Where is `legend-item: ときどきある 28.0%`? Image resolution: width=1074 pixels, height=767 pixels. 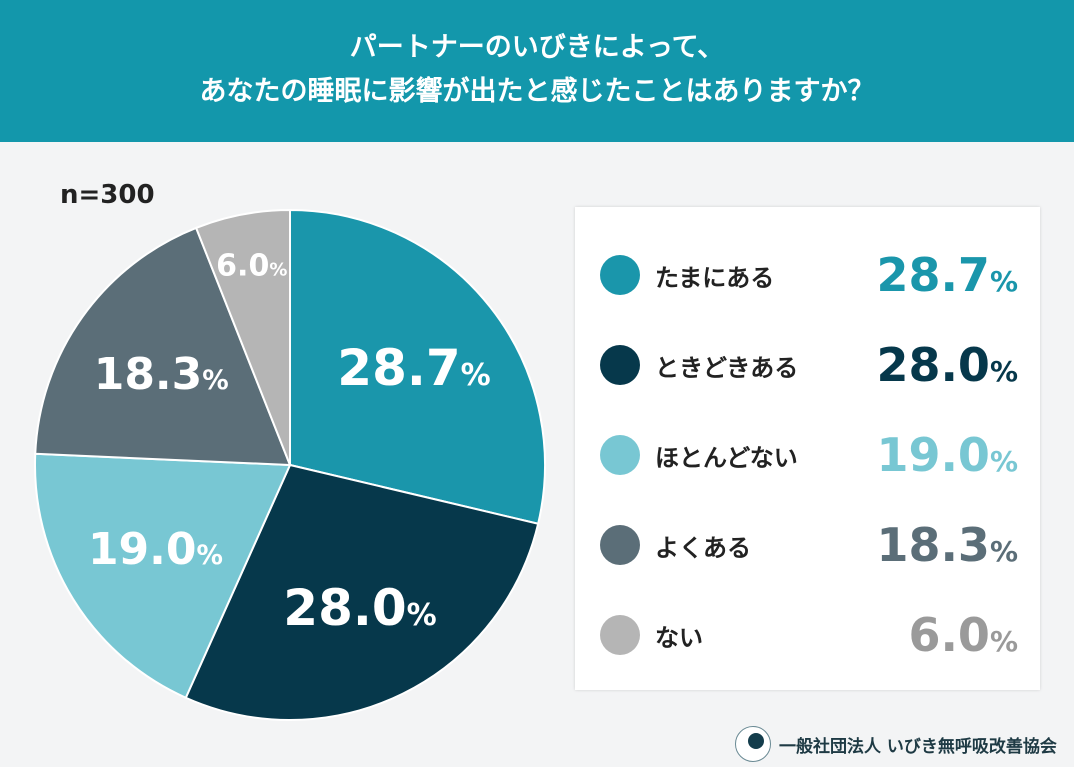 legend-item: ときどきある 28.0% is located at coordinates (807, 365).